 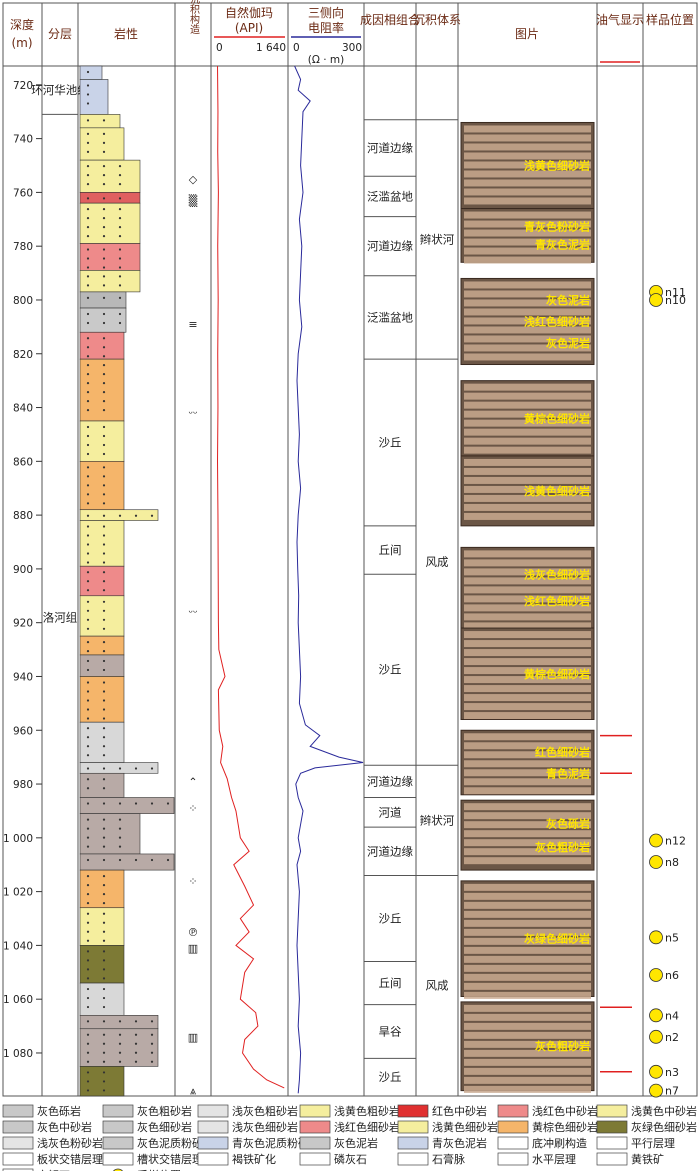 What do you see at coordinates (64, 1127) in the screenshot?
I see `legend-label: 灰色中砂岩` at bounding box center [64, 1127].